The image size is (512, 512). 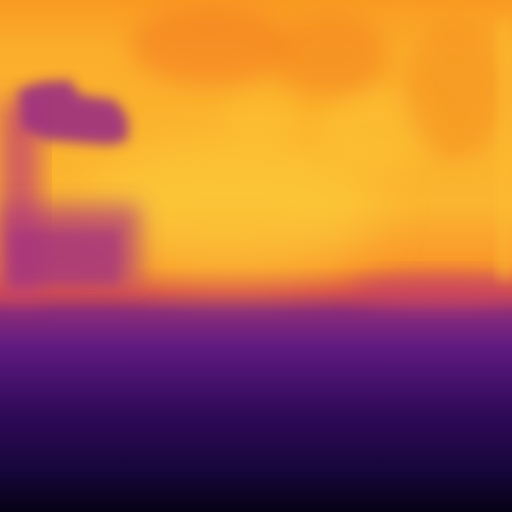 What do you see at coordinates (431, 290) in the screenshot?
I see `horizon-shadow` at bounding box center [431, 290].